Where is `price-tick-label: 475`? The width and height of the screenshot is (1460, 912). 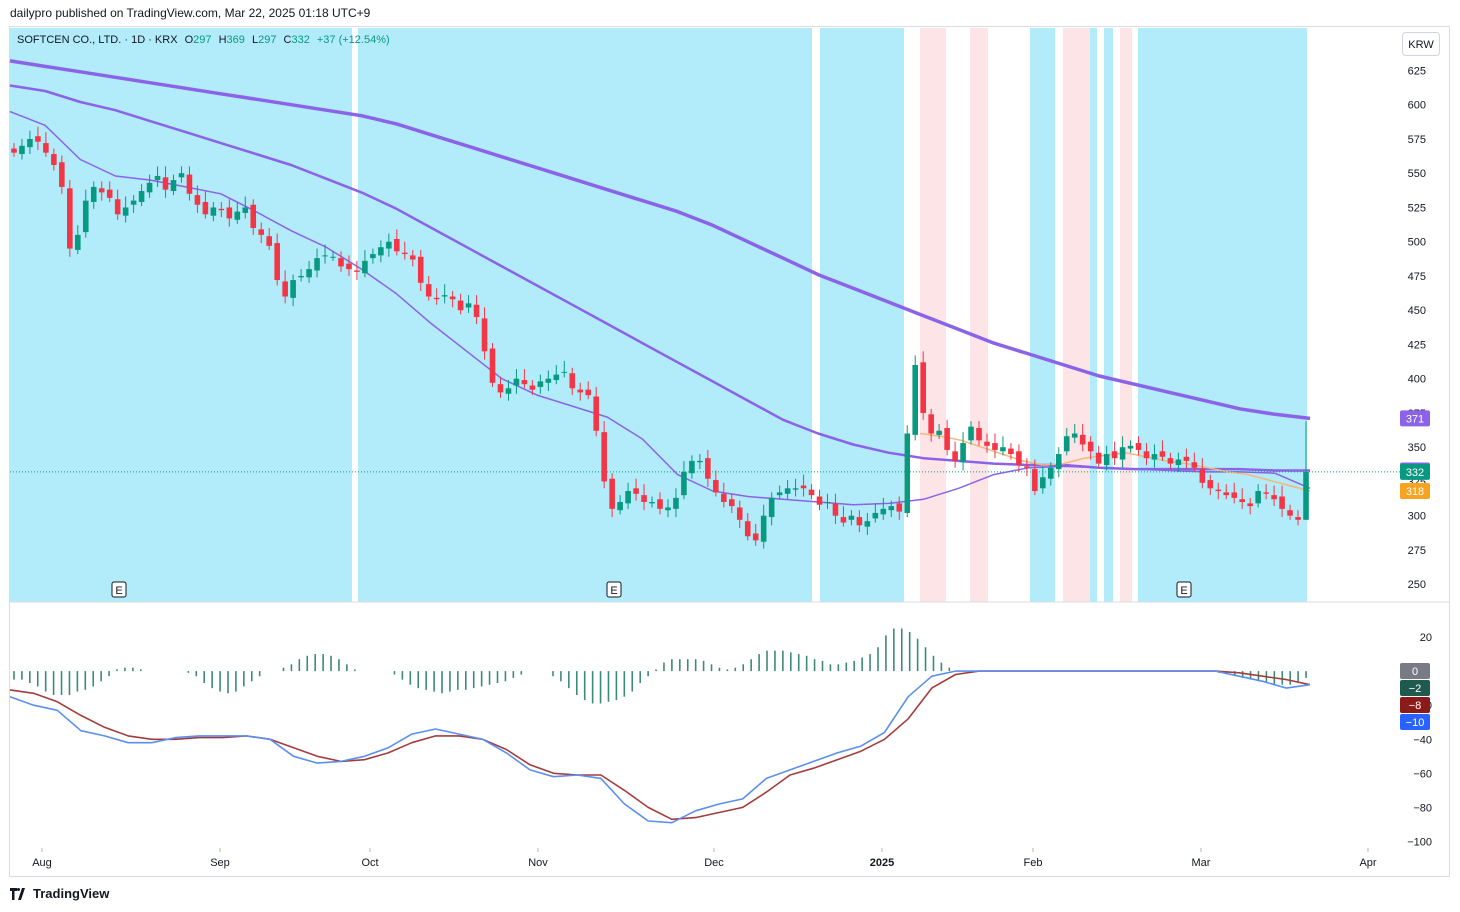
price-tick-label: 475 is located at coordinates (1417, 277).